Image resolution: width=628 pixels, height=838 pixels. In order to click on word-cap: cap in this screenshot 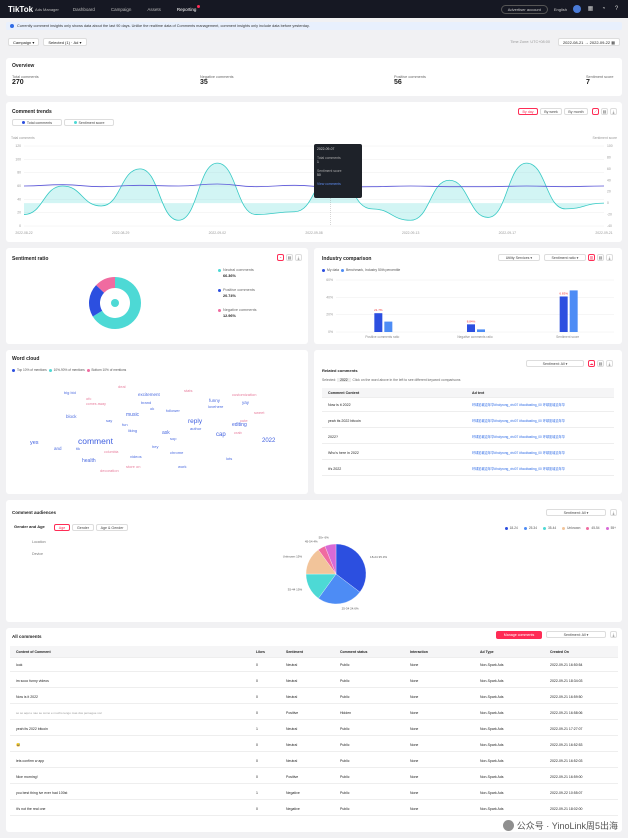, I will do `click(221, 435)`.